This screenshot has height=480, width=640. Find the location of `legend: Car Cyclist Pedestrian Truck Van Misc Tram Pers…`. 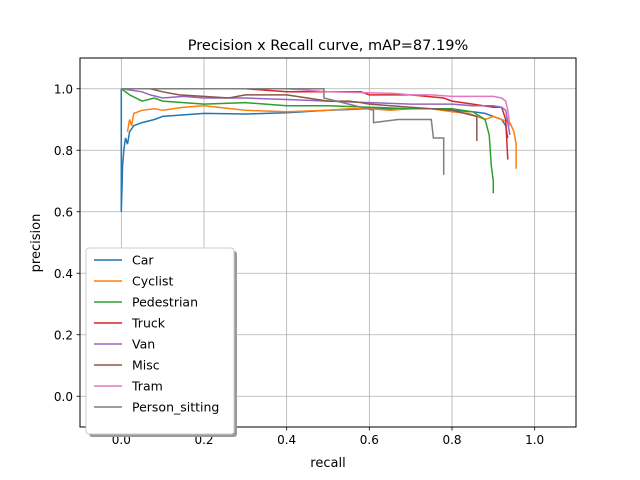

legend: Car Cyclist Pedestrian Truck Van Misc Tram Pers… is located at coordinates (161, 342).